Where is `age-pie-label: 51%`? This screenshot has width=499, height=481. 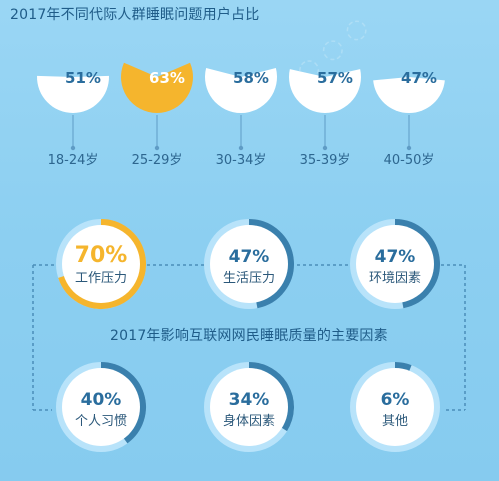 age-pie-label: 51% is located at coordinates (83, 78).